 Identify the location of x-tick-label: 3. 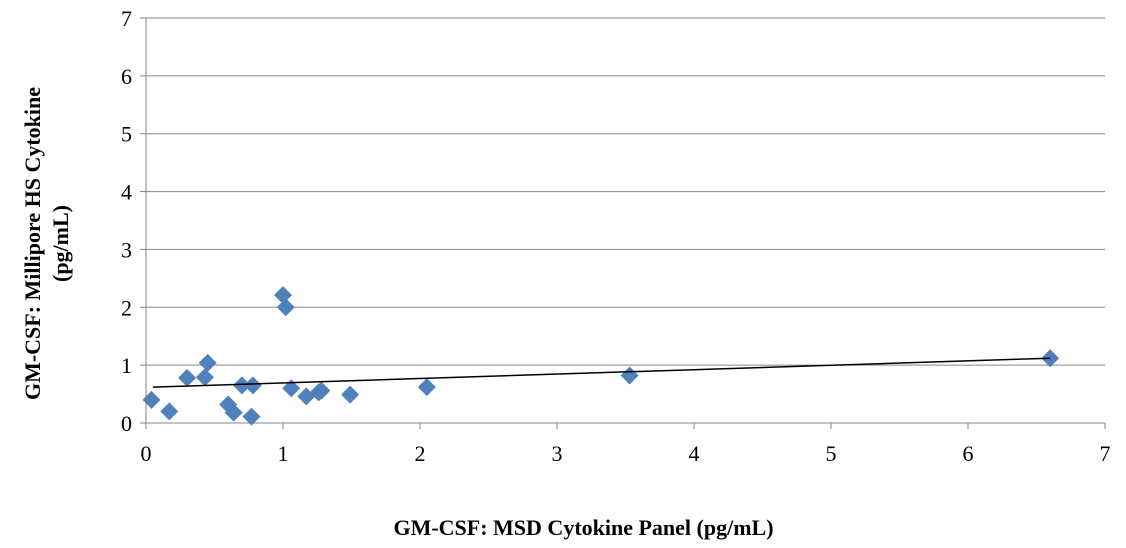
(557, 453).